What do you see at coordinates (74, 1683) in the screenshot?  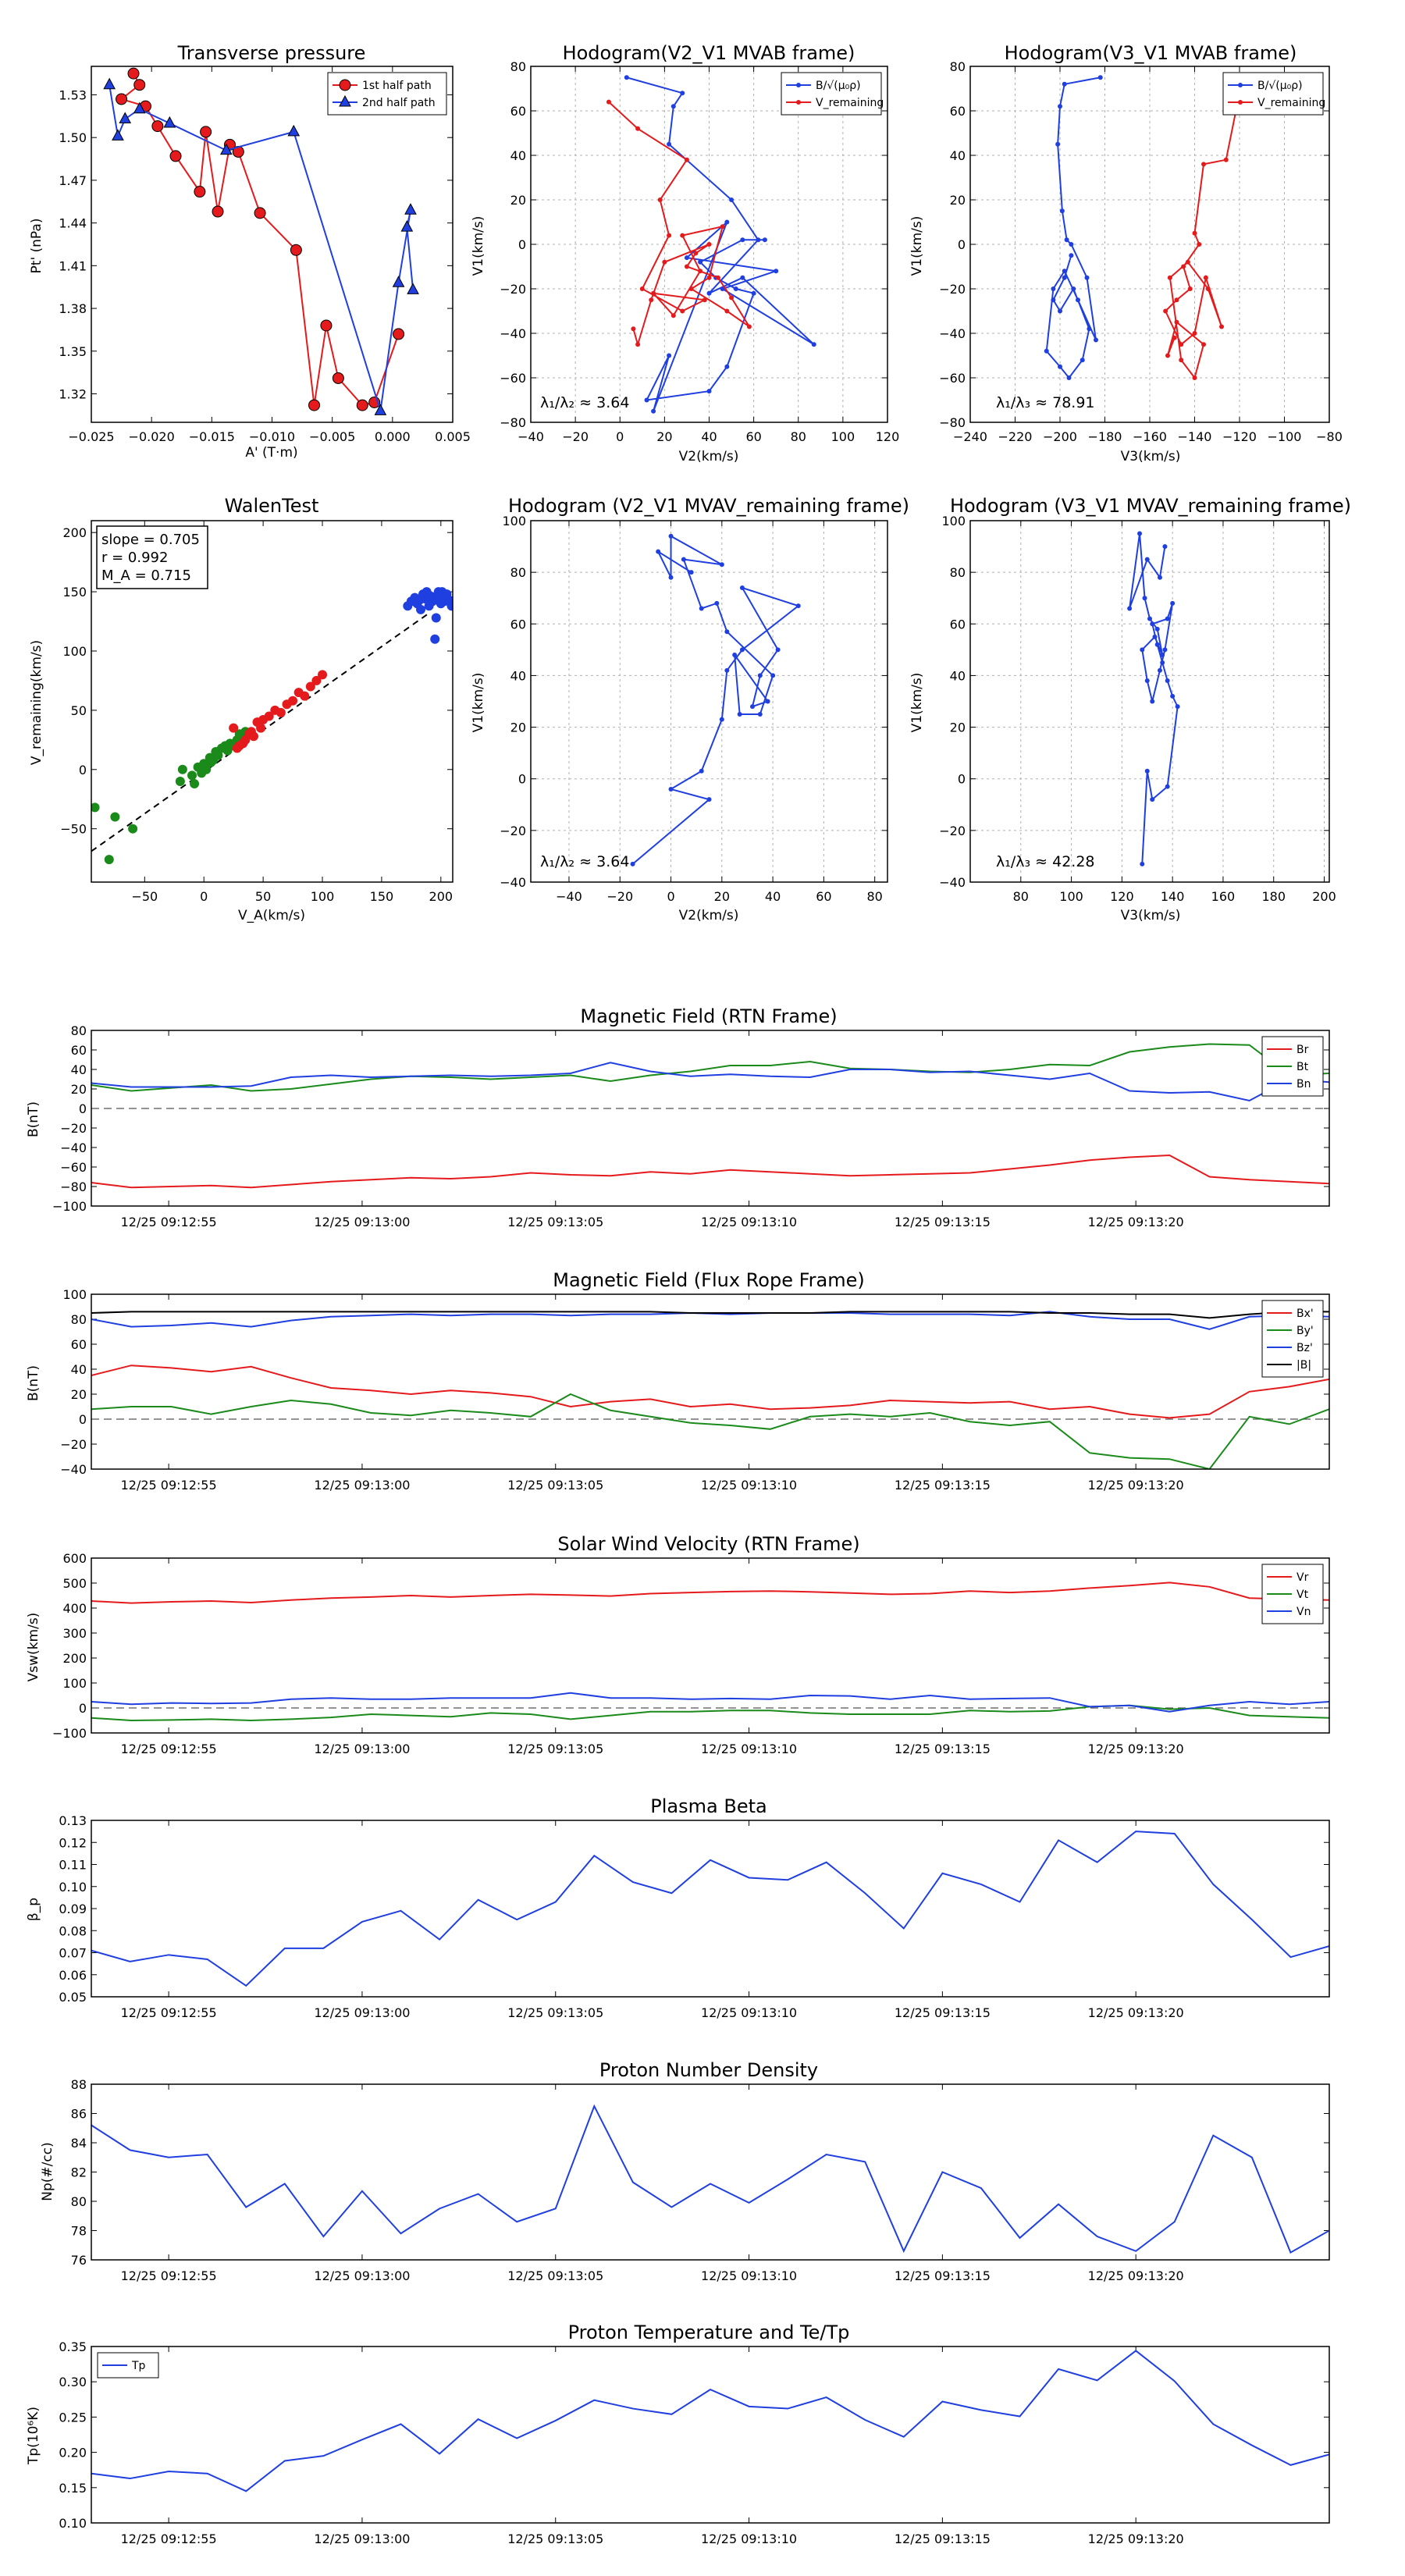 I see `y-tick-label: 100` at bounding box center [74, 1683].